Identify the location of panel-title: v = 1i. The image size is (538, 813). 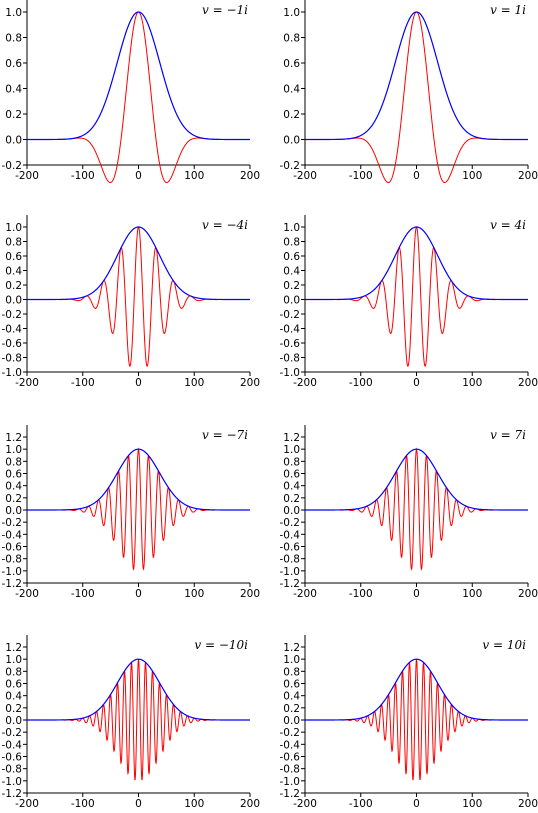
(508, 10).